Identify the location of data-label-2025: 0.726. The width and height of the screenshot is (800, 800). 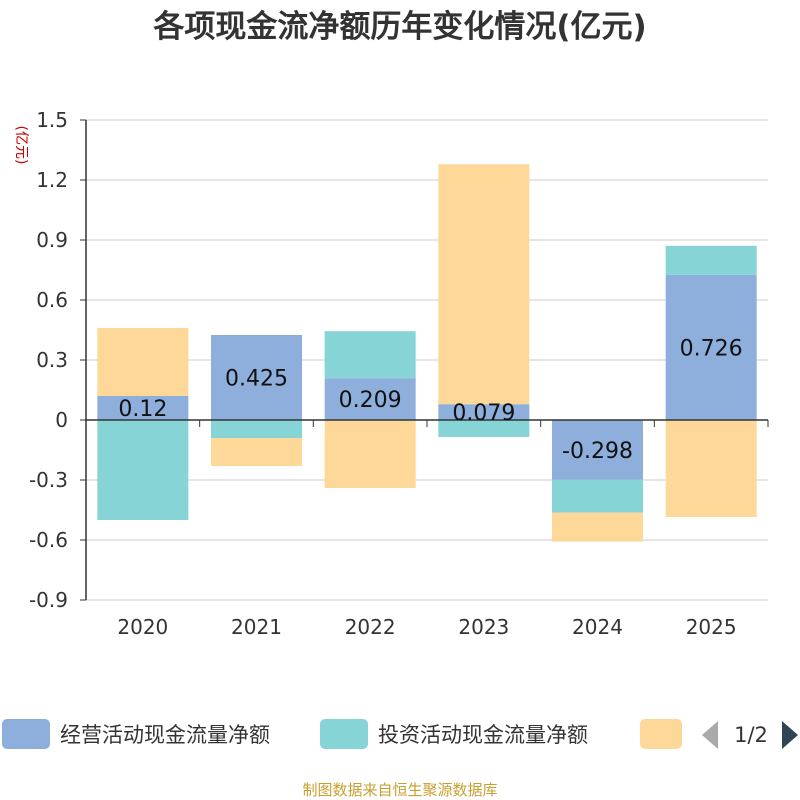
(711, 348).